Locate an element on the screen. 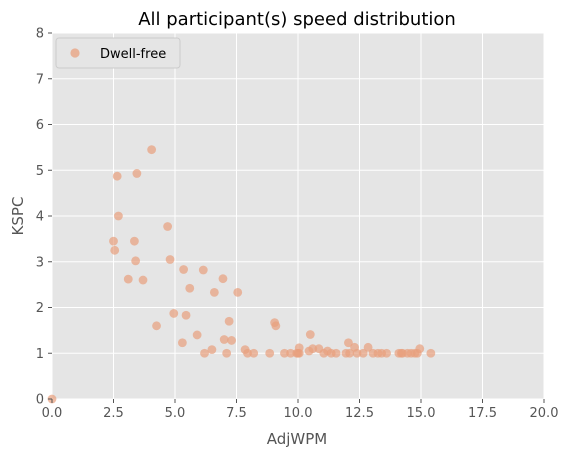 Image resolution: width=568 pixels, height=457 pixels. y-tick-label: 4 is located at coordinates (40, 217).